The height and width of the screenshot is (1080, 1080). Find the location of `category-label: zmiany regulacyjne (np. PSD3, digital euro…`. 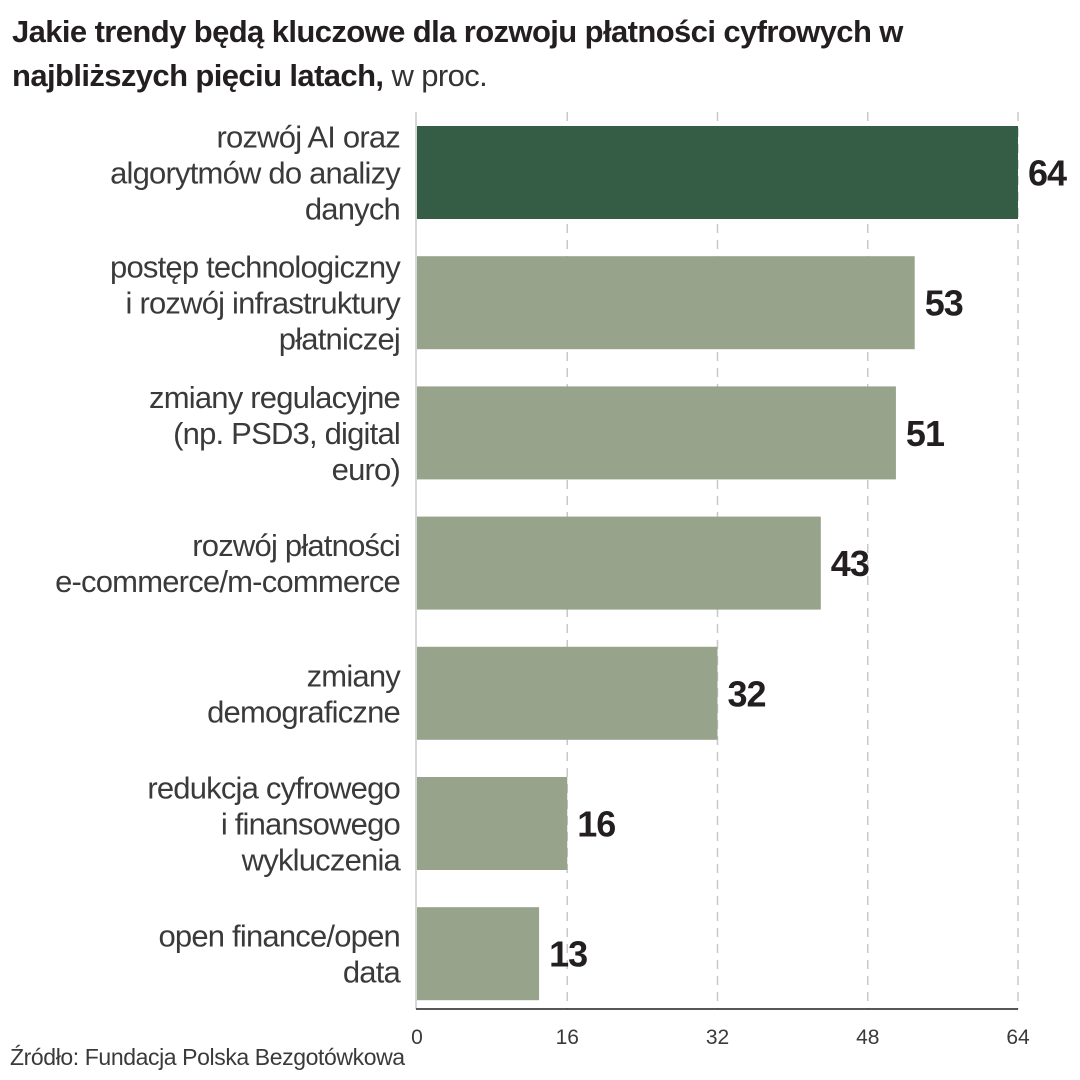

category-label: zmiany regulacyjne (np. PSD3, digital euro… is located at coordinates (274, 433).